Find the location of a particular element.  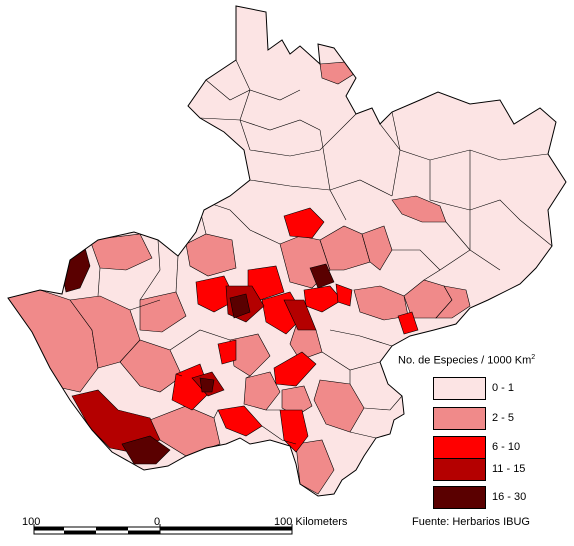

legend-label-2: 2 - 5 is located at coordinates (503, 418).